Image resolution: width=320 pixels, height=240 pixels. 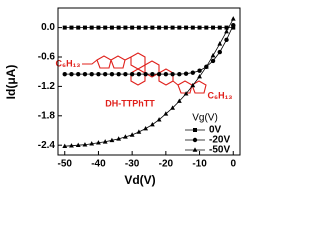 What do you see at coordinates (130, 103) in the screenshot?
I see `molecule-name: DH-TTPhTT` at bounding box center [130, 103].